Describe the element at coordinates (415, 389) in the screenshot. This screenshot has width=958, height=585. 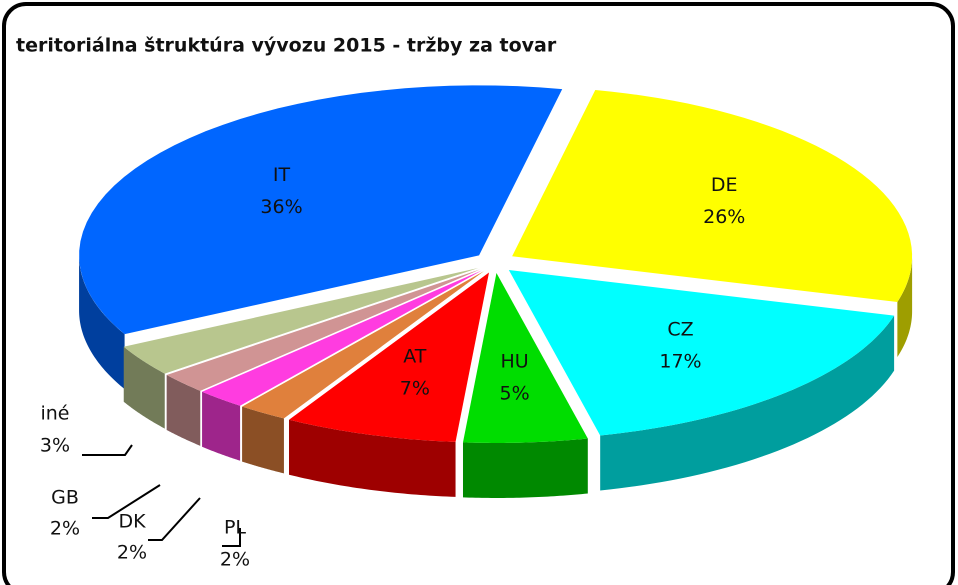
I see `value-label: 7%` at that location.